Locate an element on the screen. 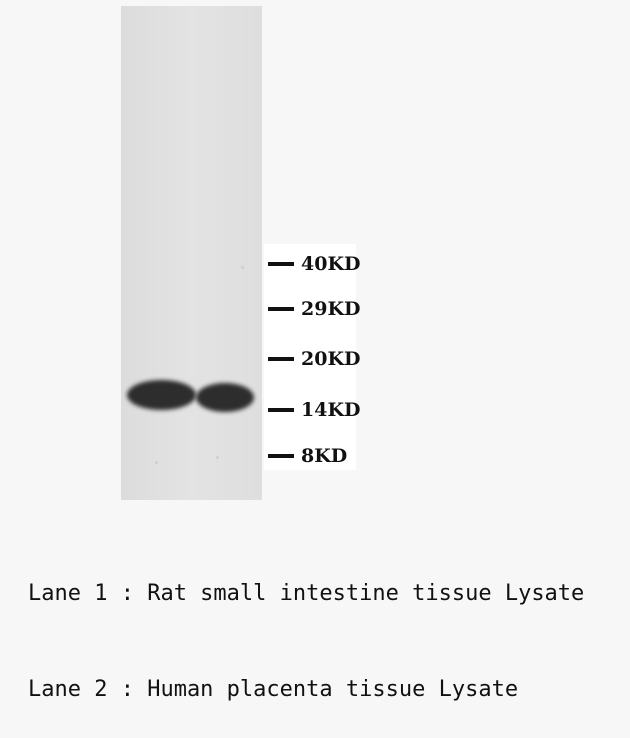 Image resolution: width=630 pixels, height=738 pixels. lane-1-band is located at coordinates (161, 395).